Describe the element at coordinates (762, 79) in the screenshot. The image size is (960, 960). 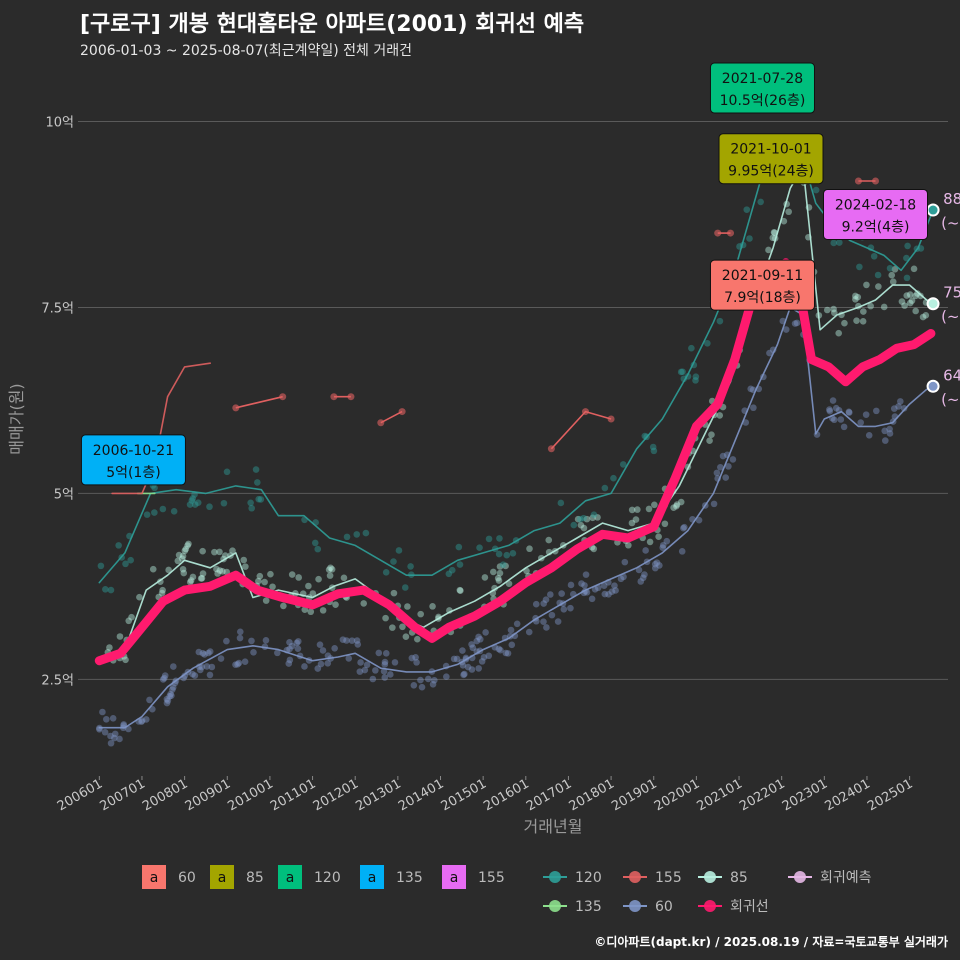
I see `label-date: 2021-07-28` at that location.